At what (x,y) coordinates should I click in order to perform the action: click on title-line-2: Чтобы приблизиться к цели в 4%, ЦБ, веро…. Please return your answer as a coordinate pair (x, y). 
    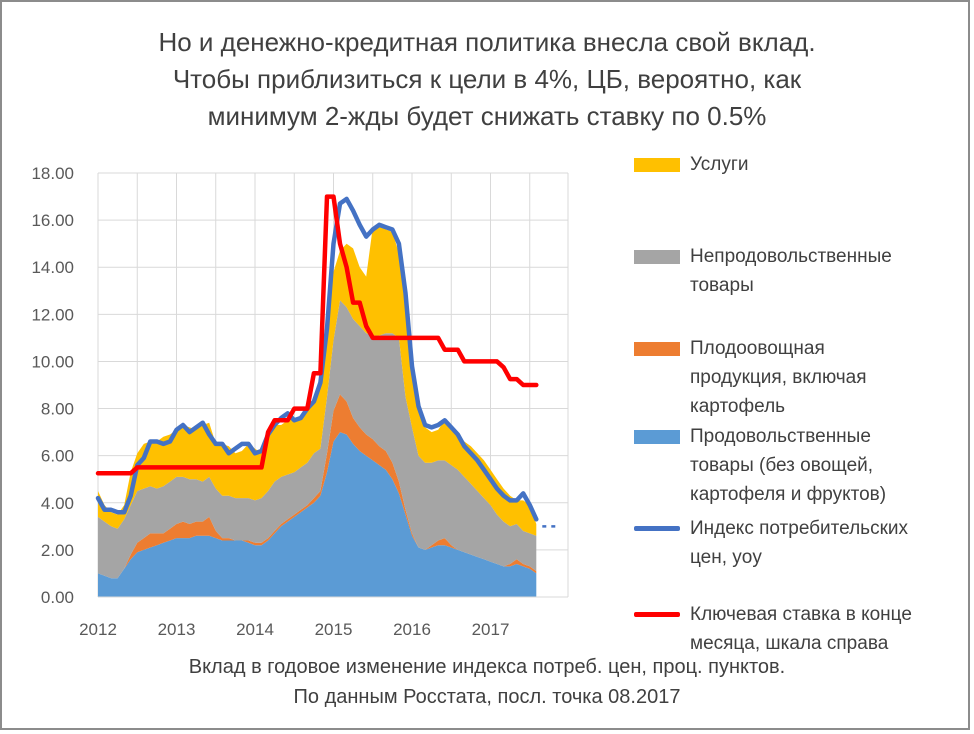
    Looking at the image, I should click on (487, 79).